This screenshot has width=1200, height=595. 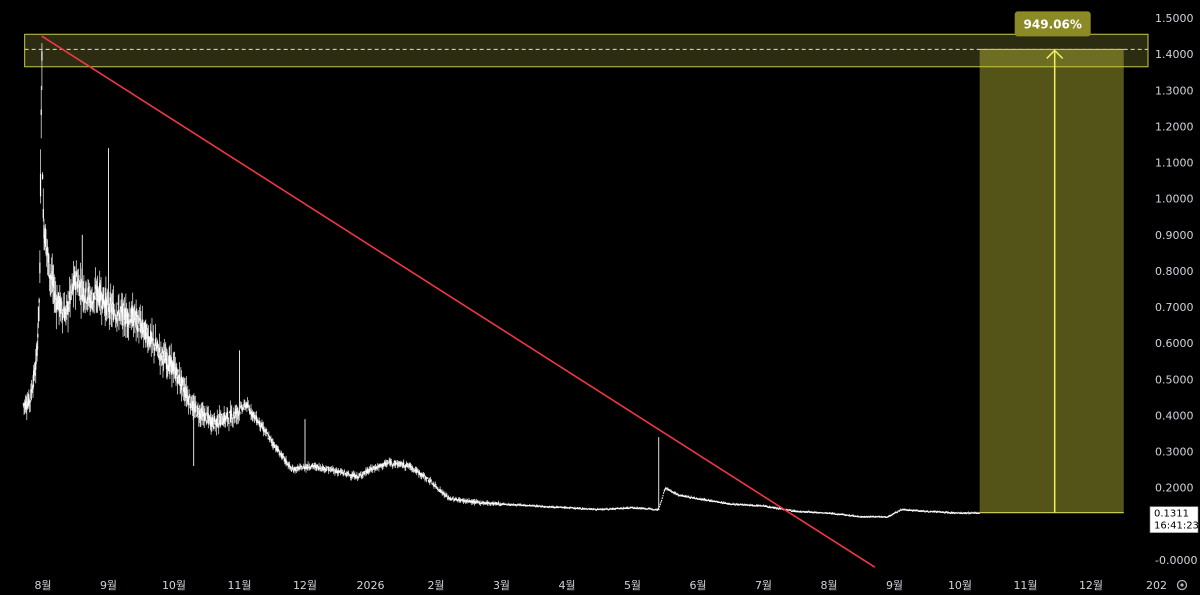 I want to click on y-tick-label: 0.5000, so click(x=1174, y=379).